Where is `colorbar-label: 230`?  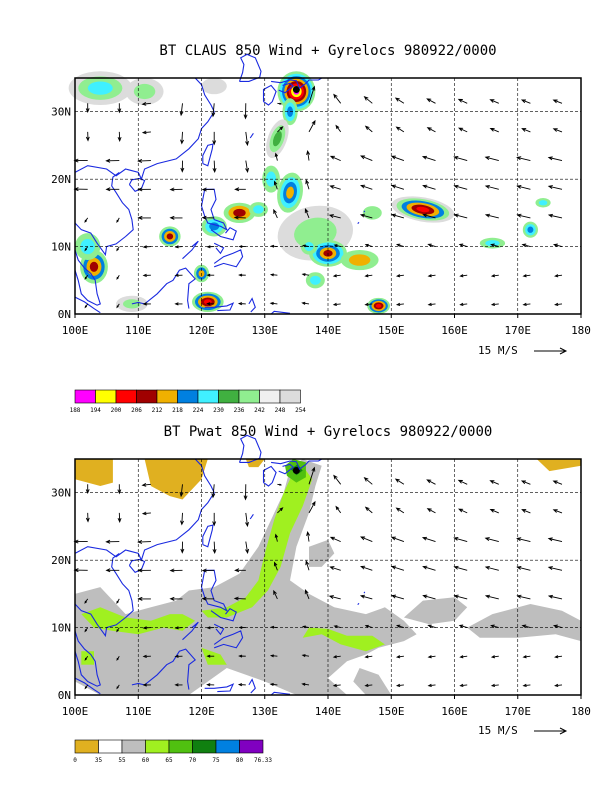 colorbar-label: 230 is located at coordinates (218, 410).